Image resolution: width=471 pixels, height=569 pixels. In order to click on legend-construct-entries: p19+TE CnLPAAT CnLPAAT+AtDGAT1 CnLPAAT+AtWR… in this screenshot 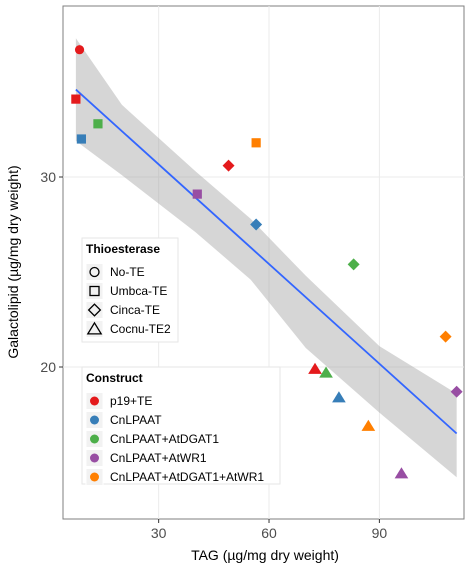, I will do `click(174, 439)`.